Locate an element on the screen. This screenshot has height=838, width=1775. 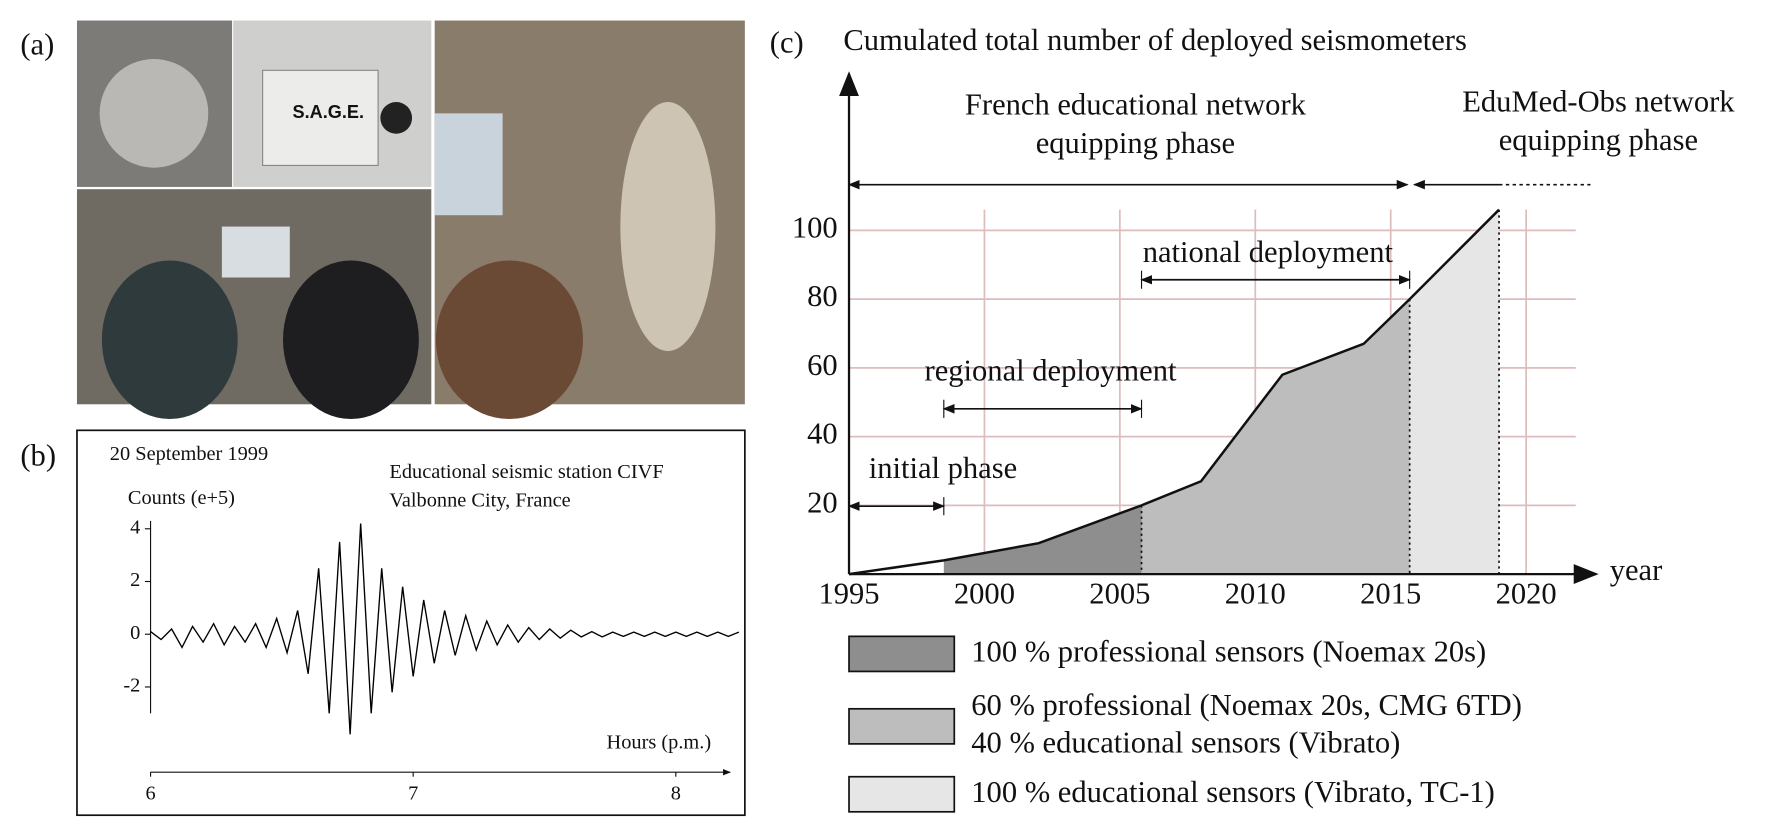
legend-label: 60 % professional (Noemax 20s, CMG 6TD) is located at coordinates (1246, 705).